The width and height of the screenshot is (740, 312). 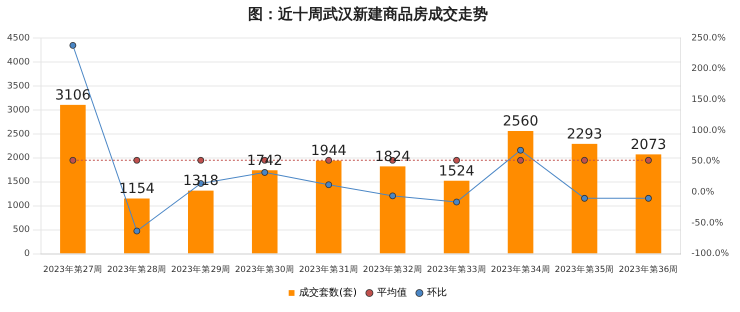 What do you see at coordinates (18, 134) in the screenshot?
I see `y-tick-label: 2500` at bounding box center [18, 134].